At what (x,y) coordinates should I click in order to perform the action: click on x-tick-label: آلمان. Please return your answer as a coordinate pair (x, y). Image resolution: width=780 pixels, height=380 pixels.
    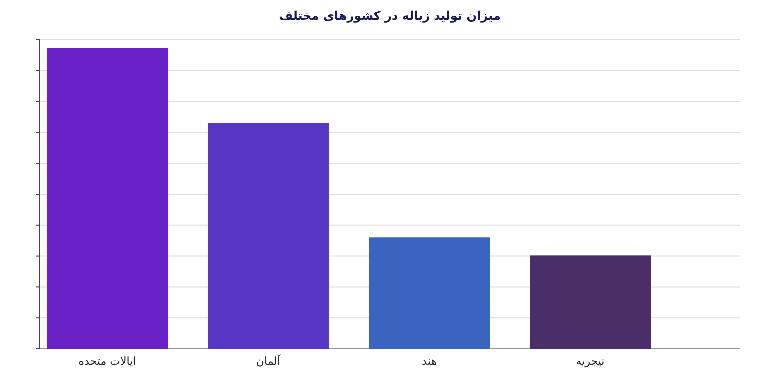
    Looking at the image, I should click on (269, 361).